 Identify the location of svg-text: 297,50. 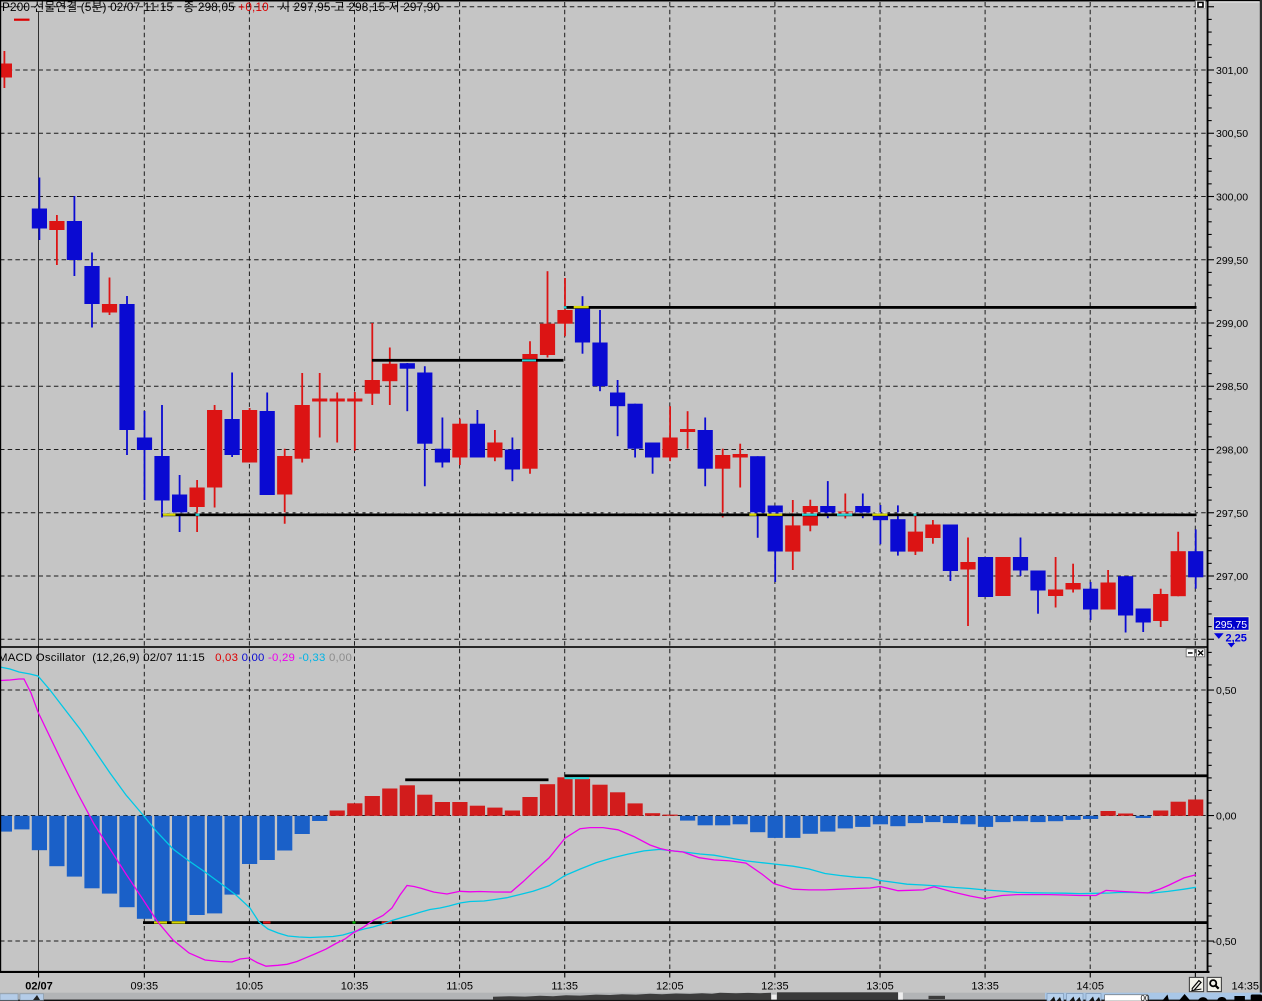
(1232, 514).